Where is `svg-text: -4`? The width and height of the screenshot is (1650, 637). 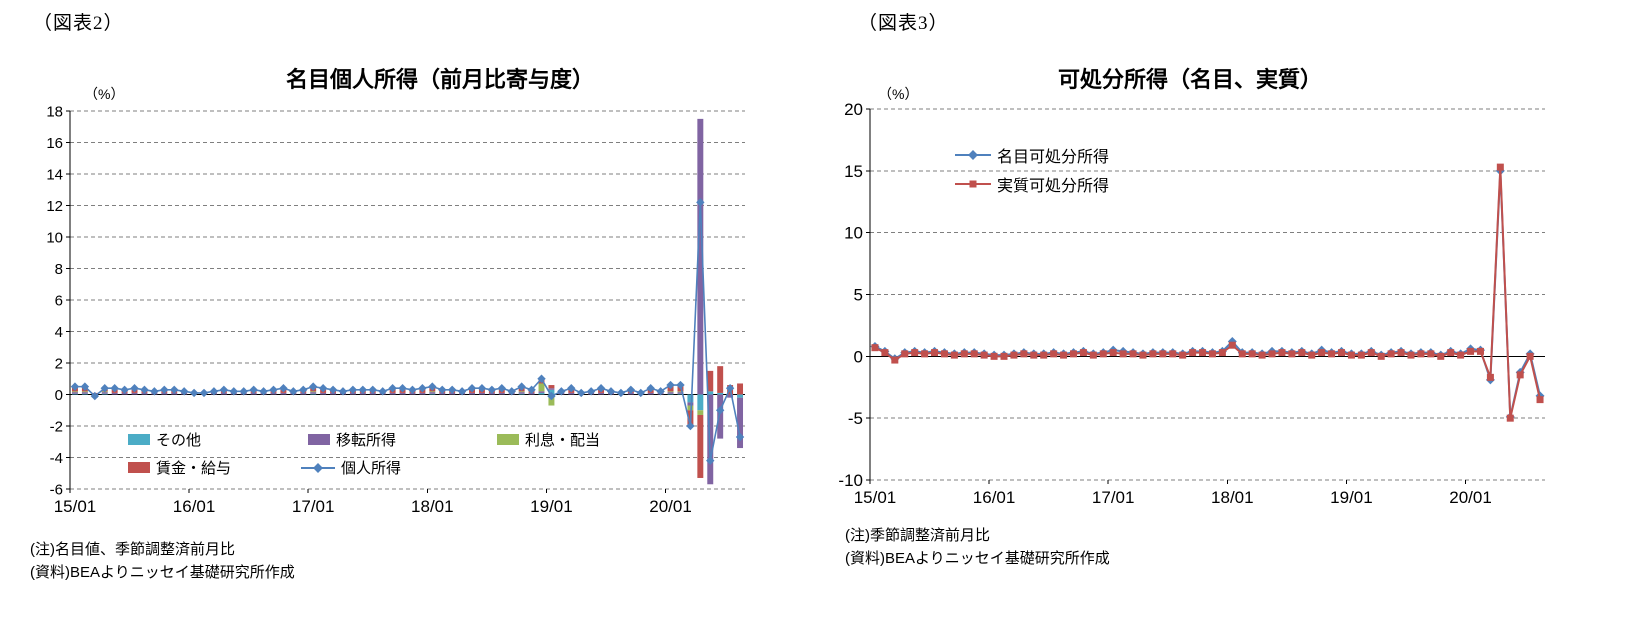 svg-text: -4 is located at coordinates (56, 458).